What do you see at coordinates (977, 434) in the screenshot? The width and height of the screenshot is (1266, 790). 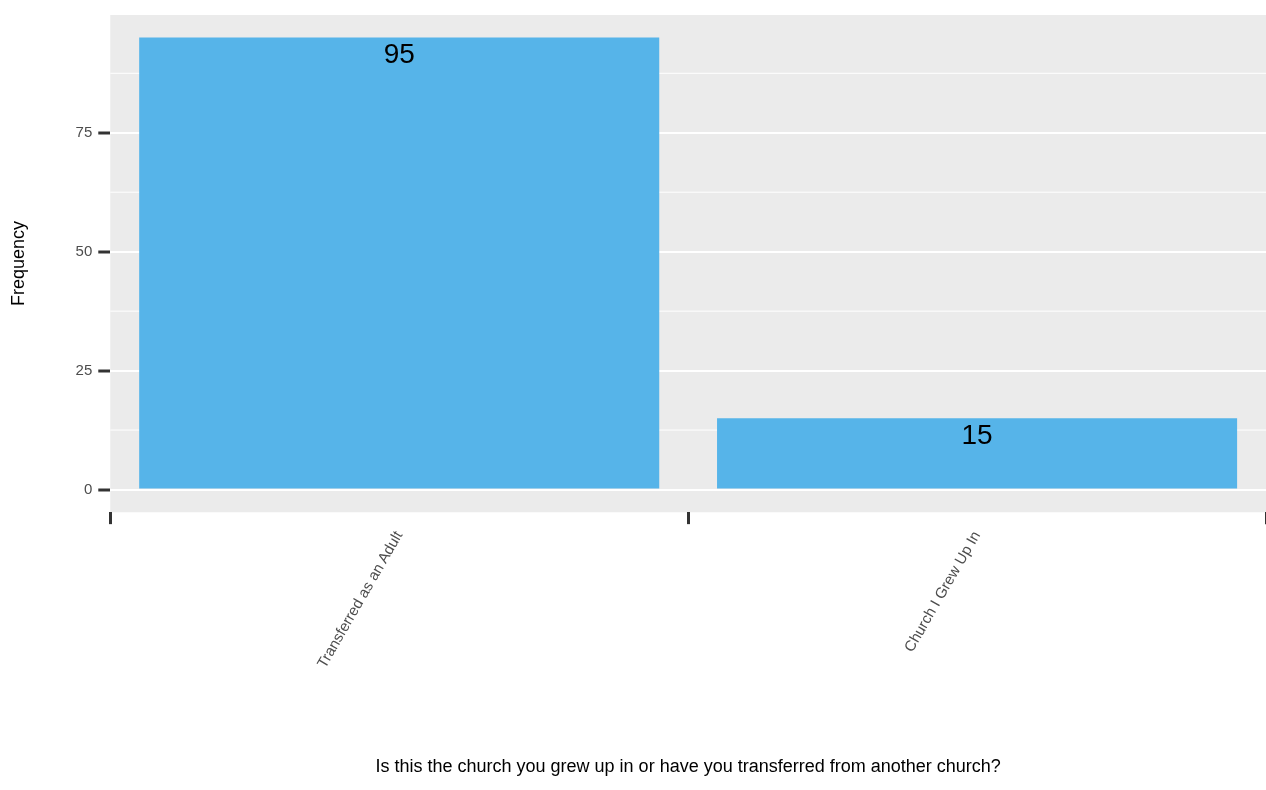 I see `data-label: 15` at bounding box center [977, 434].